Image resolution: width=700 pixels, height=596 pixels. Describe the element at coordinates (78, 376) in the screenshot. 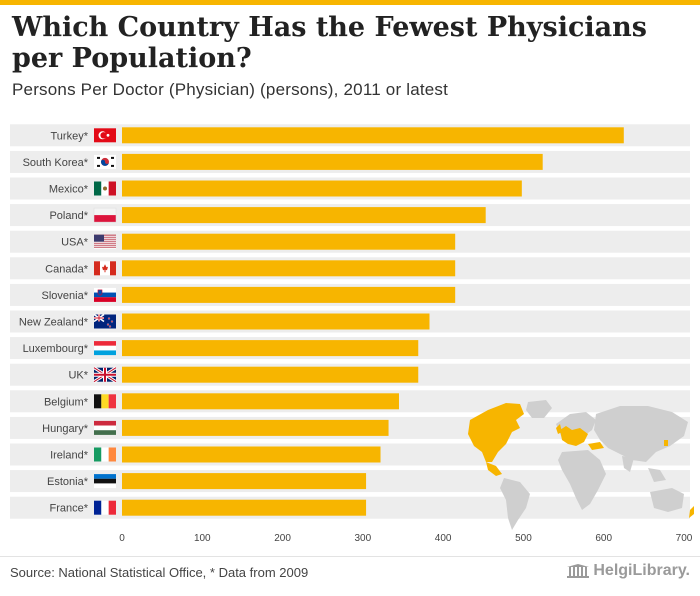

I see `category-label: UK*` at that location.